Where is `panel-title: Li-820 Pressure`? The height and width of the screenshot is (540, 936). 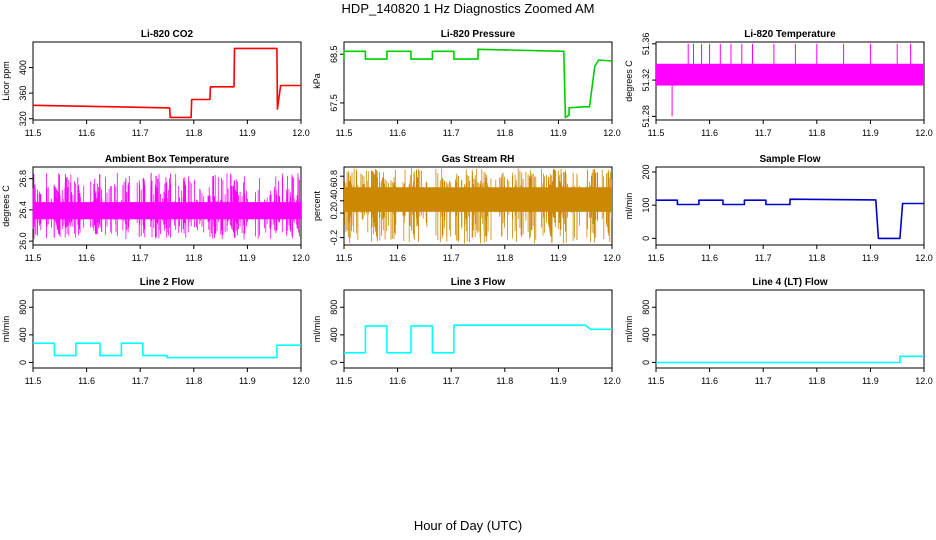 panel-title: Li-820 Pressure is located at coordinates (478, 34).